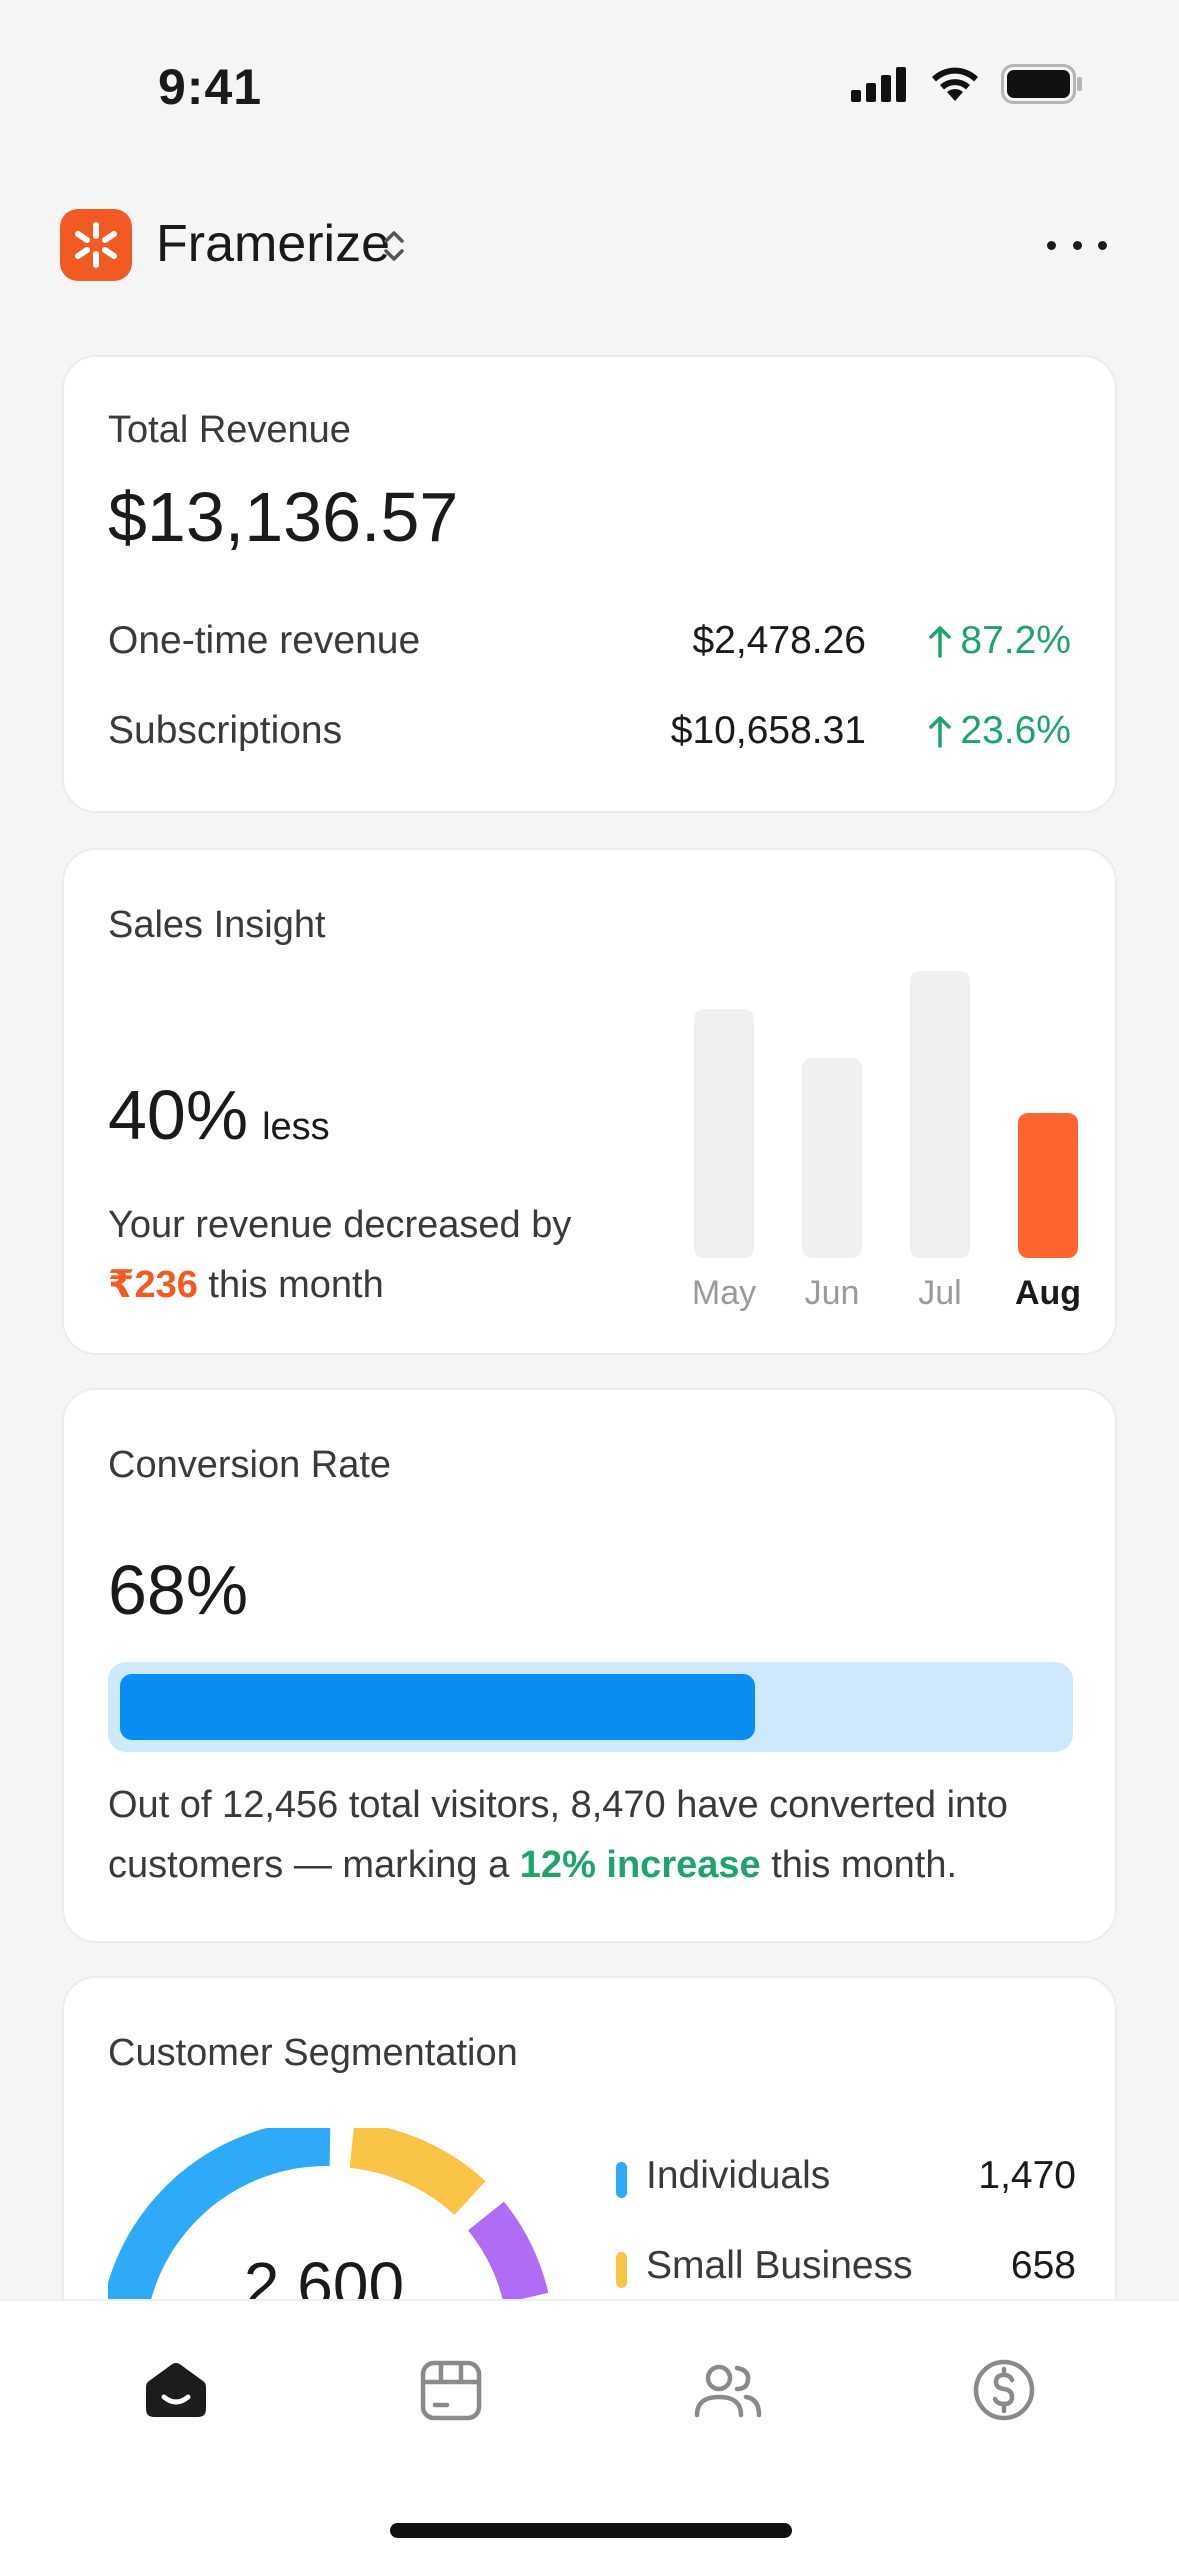 The image size is (1179, 2556). I want to click on bar-aug, so click(1048, 1185).